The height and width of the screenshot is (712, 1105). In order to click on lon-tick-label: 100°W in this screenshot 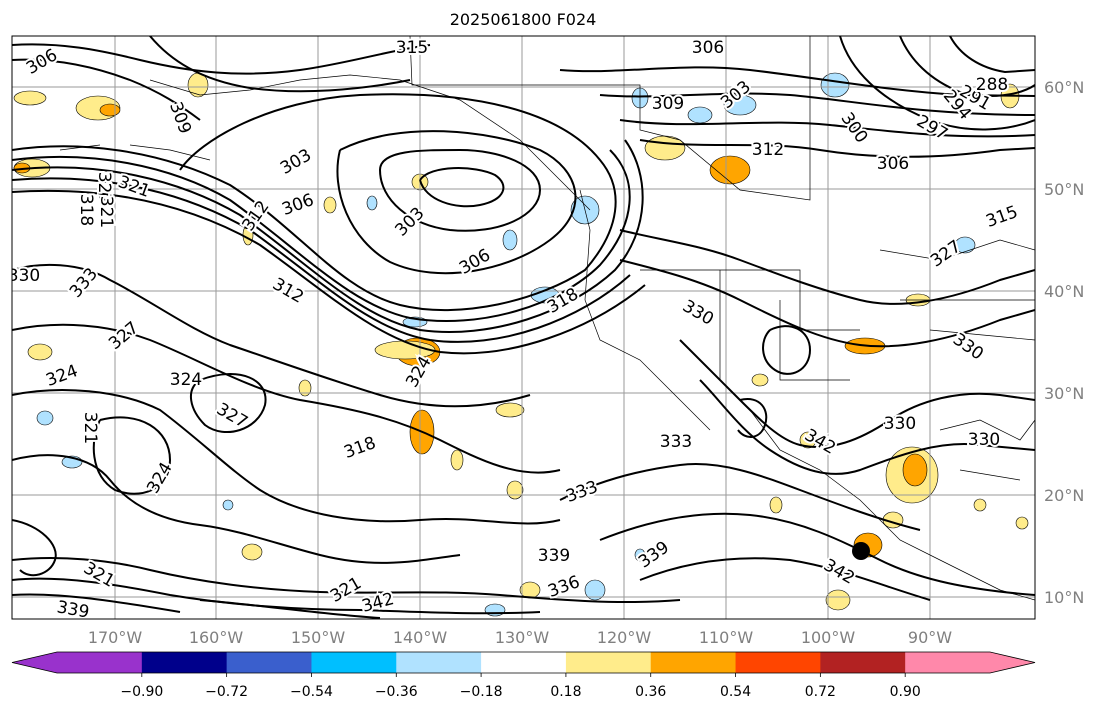, I will do `click(828, 637)`.